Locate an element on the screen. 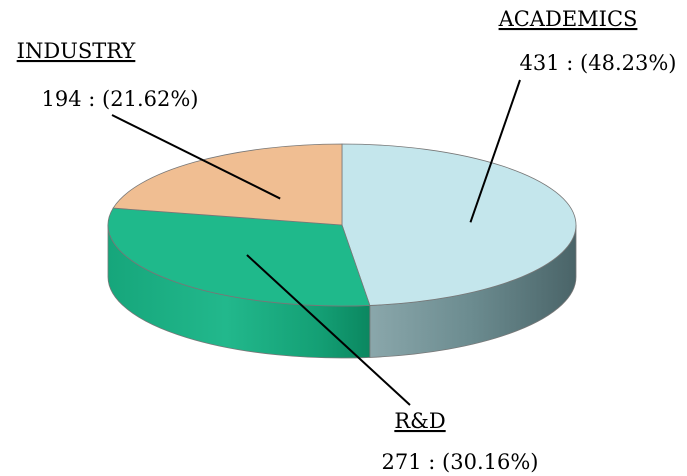 The image size is (687, 476). pie-slice-industry is located at coordinates (227, 184).